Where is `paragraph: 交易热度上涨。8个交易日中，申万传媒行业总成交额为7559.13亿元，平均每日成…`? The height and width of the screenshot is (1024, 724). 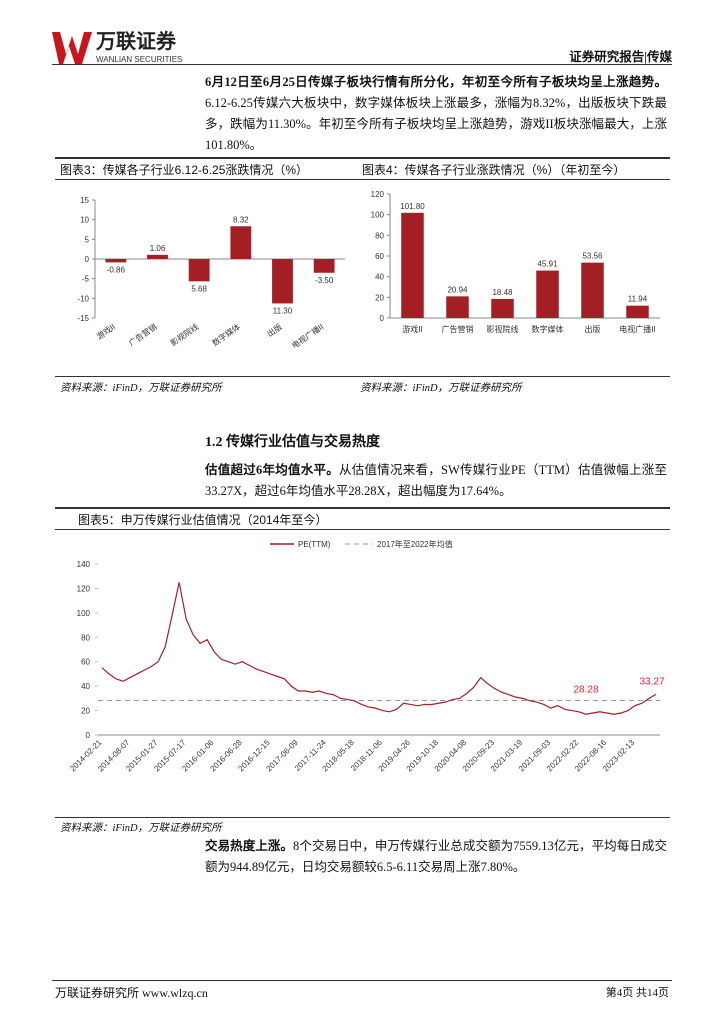 paragraph: 交易热度上涨。8个交易日中，申万传媒行业总成交额为7559.13亿元，平均每日成… is located at coordinates (436, 857).